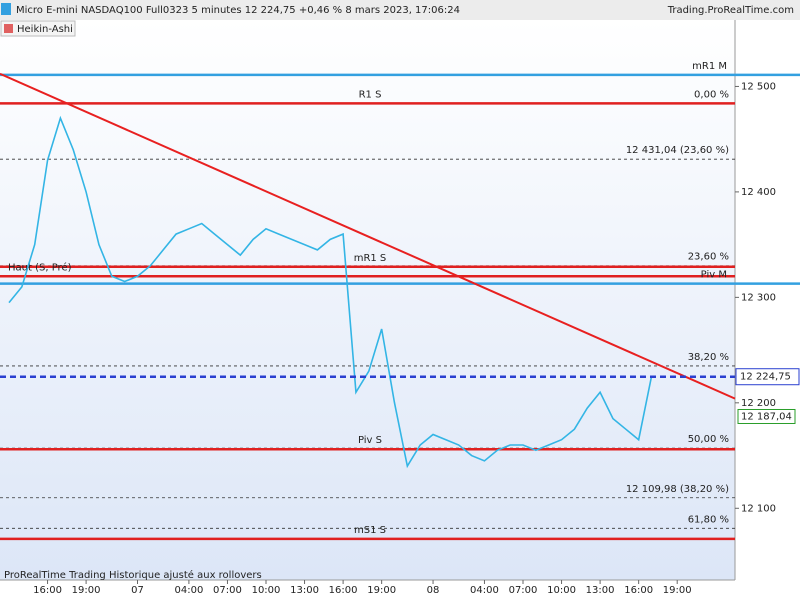  I want to click on header-bar, so click(400, 10).